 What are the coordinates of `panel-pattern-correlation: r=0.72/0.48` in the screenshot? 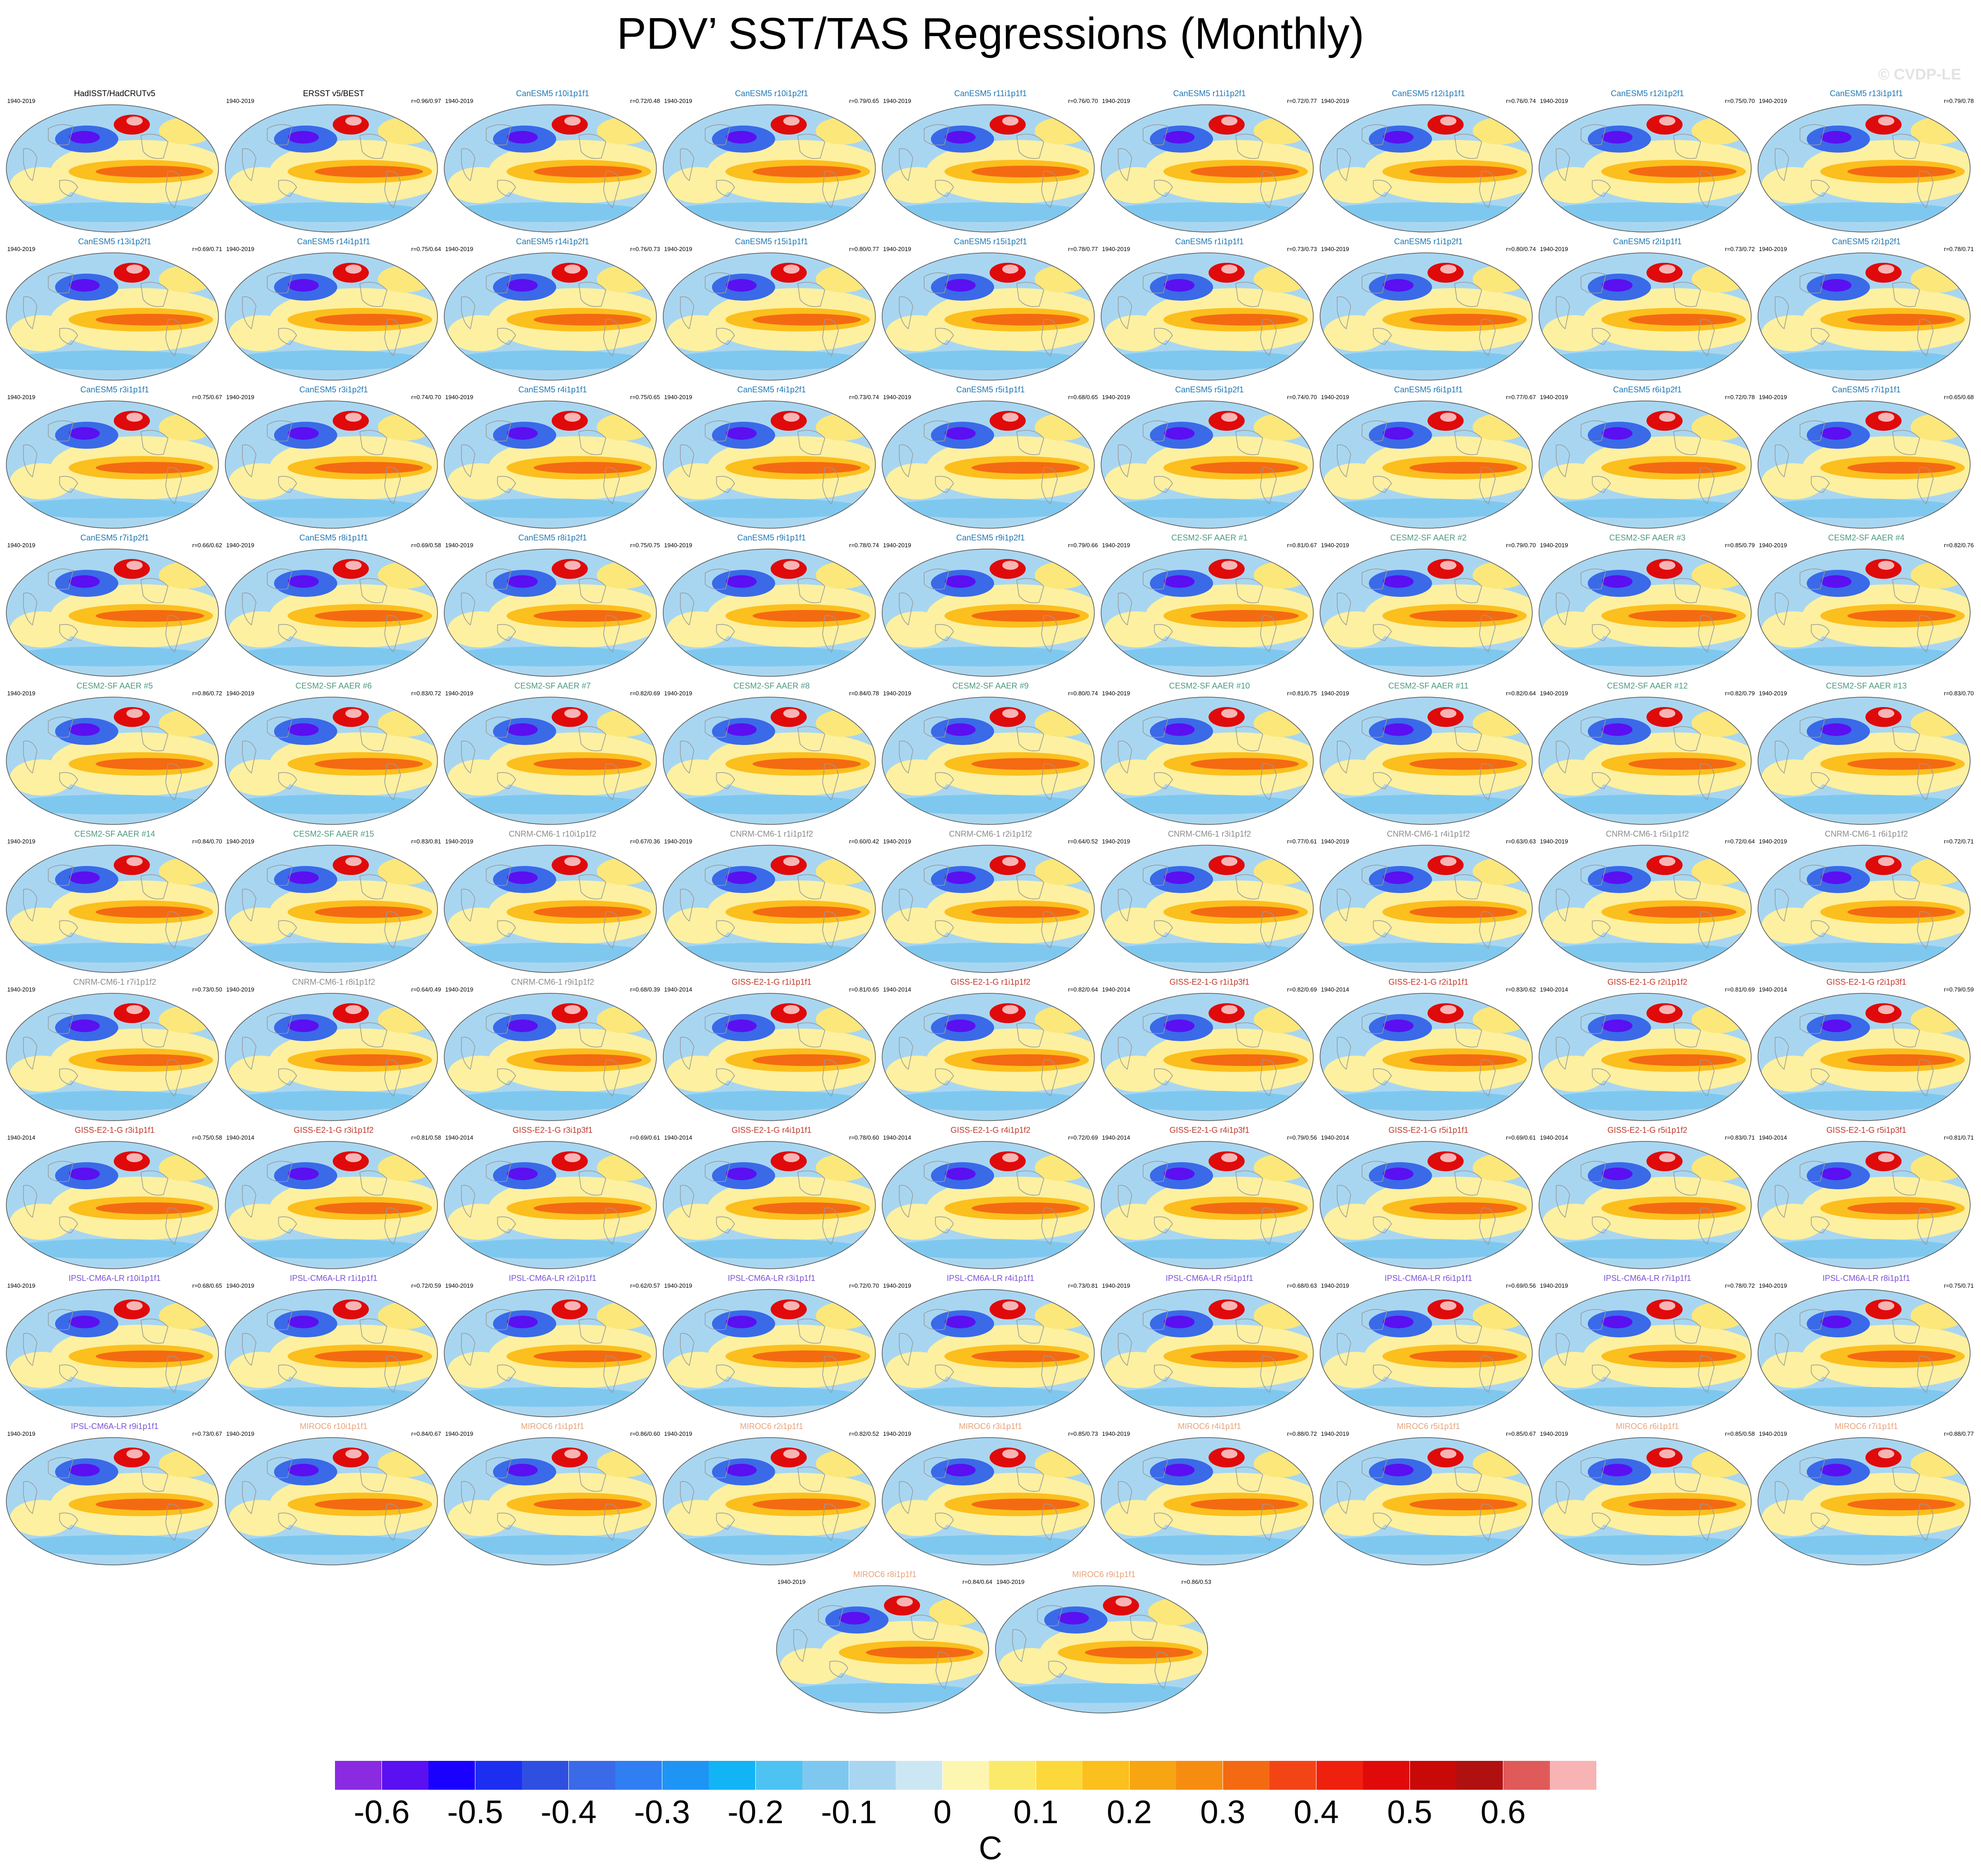 It's located at (645, 101).